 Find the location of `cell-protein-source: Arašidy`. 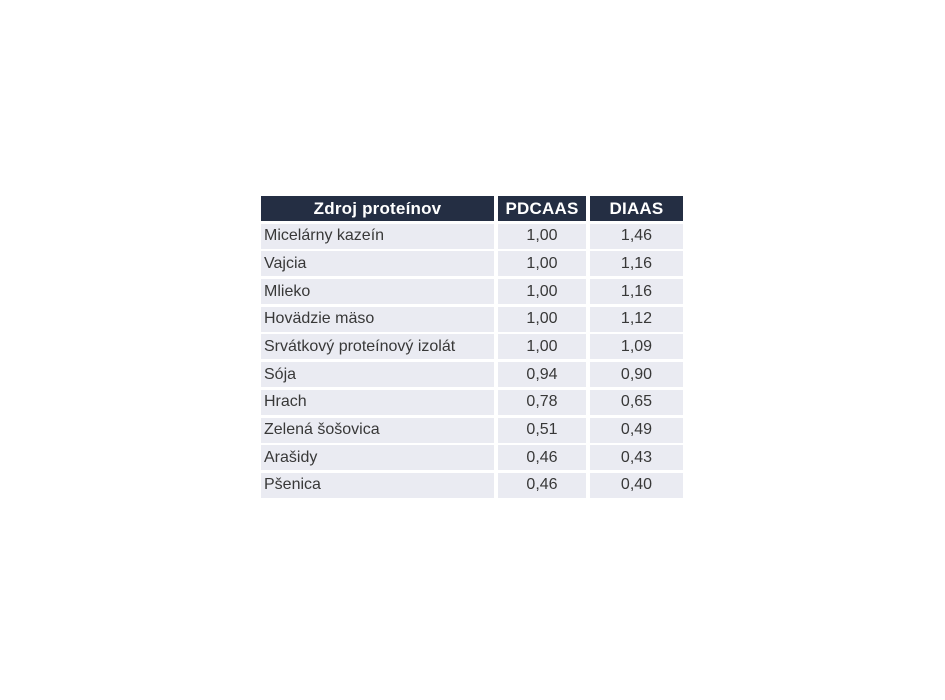

cell-protein-source: Arašidy is located at coordinates (377, 458).